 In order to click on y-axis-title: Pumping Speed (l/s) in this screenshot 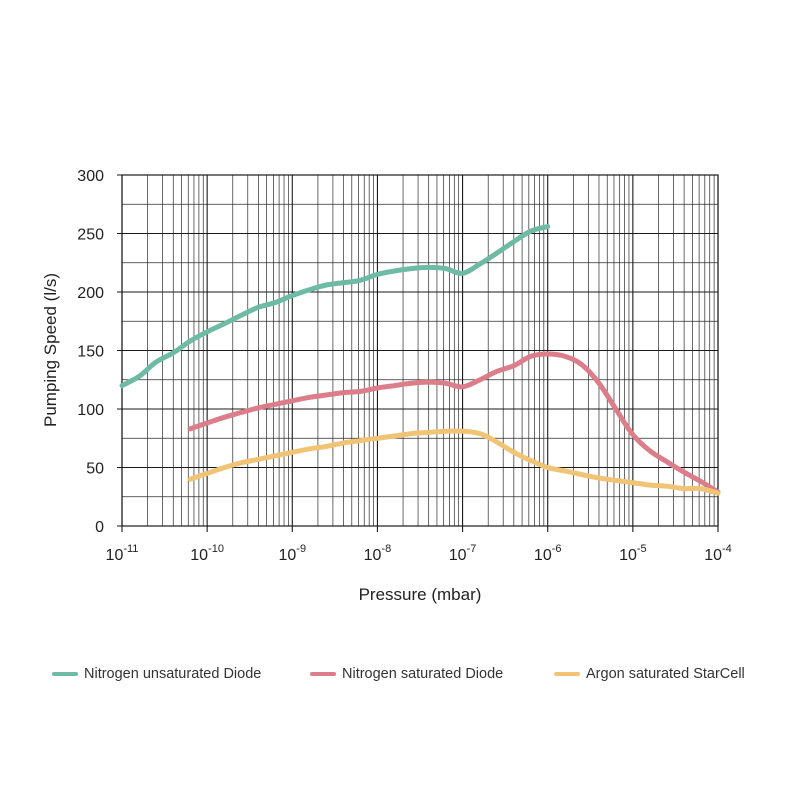, I will do `click(50, 350)`.